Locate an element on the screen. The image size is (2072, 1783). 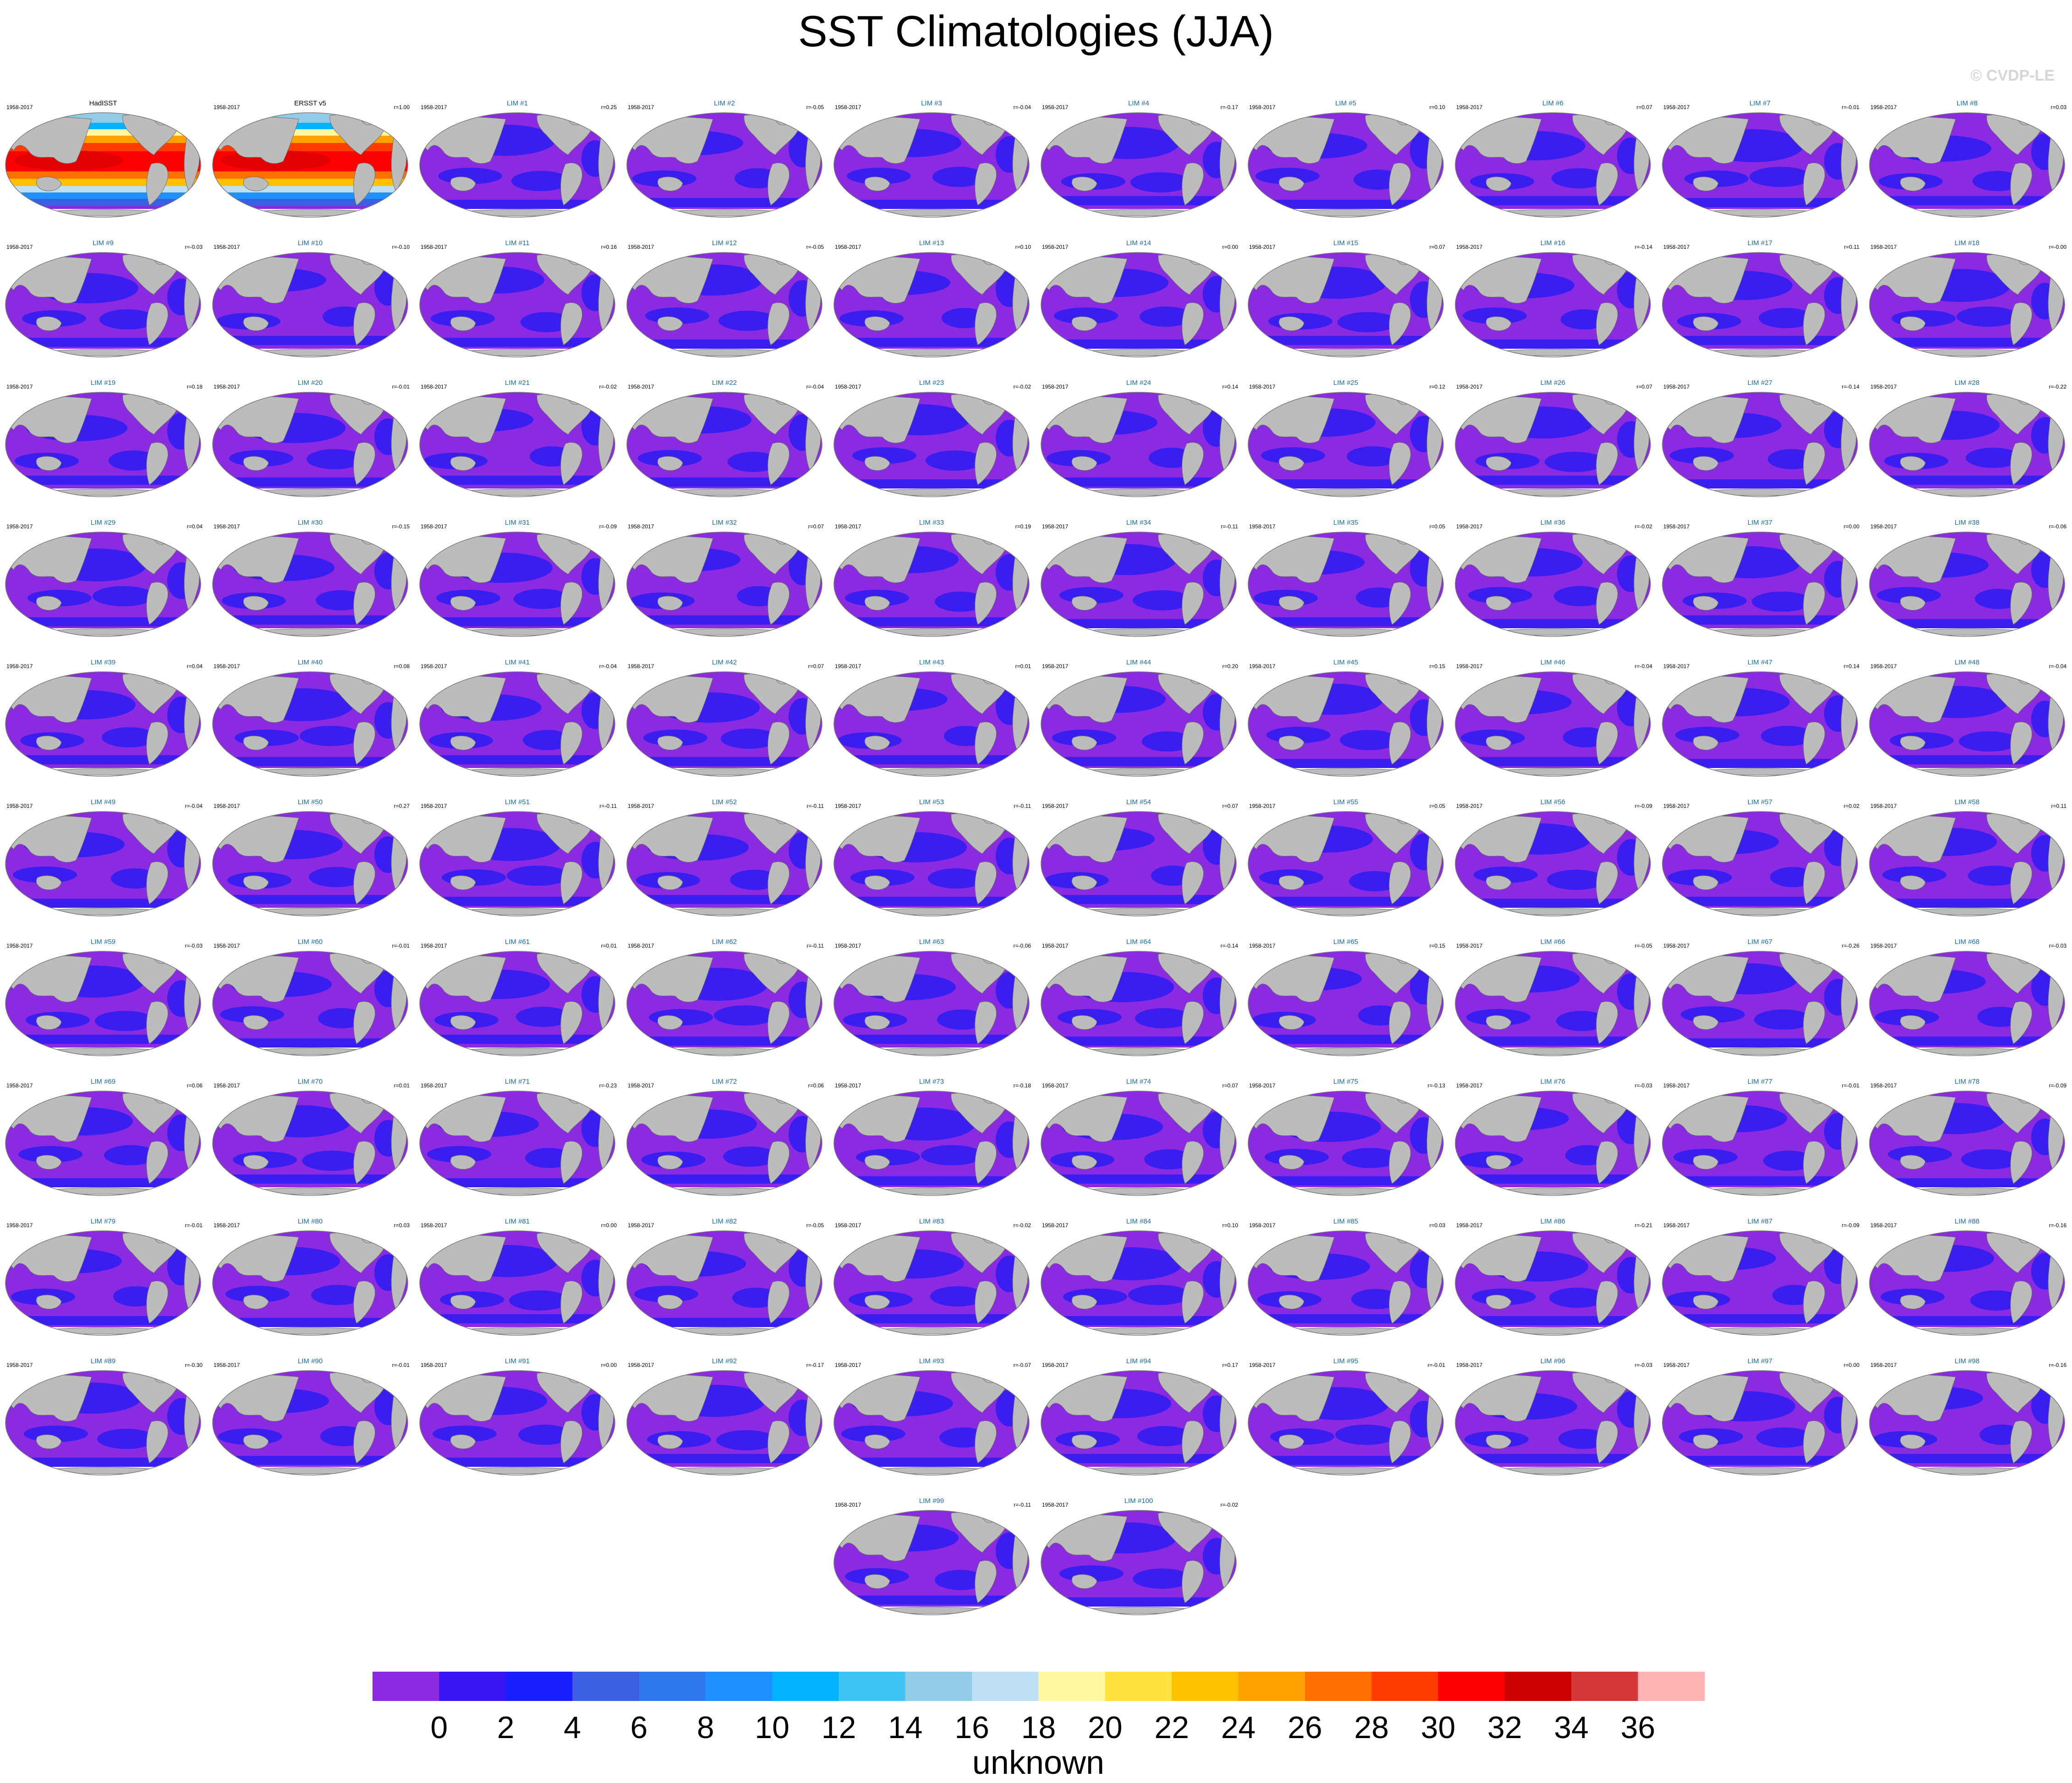
map-panel: 1958-2017 LIM #3 r=-0.04 is located at coordinates (932, 158).